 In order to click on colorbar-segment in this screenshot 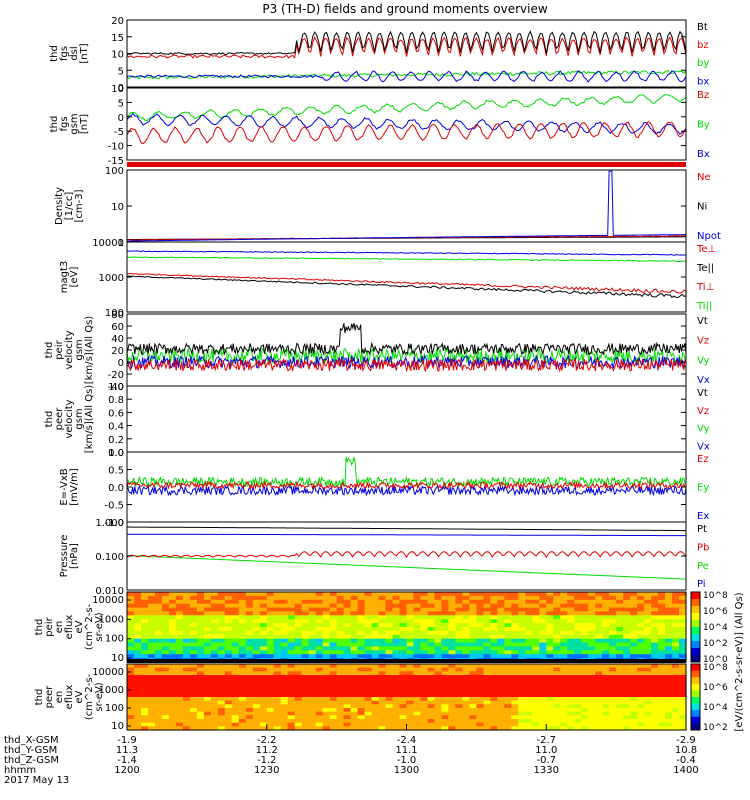, I will do `click(695, 727)`.